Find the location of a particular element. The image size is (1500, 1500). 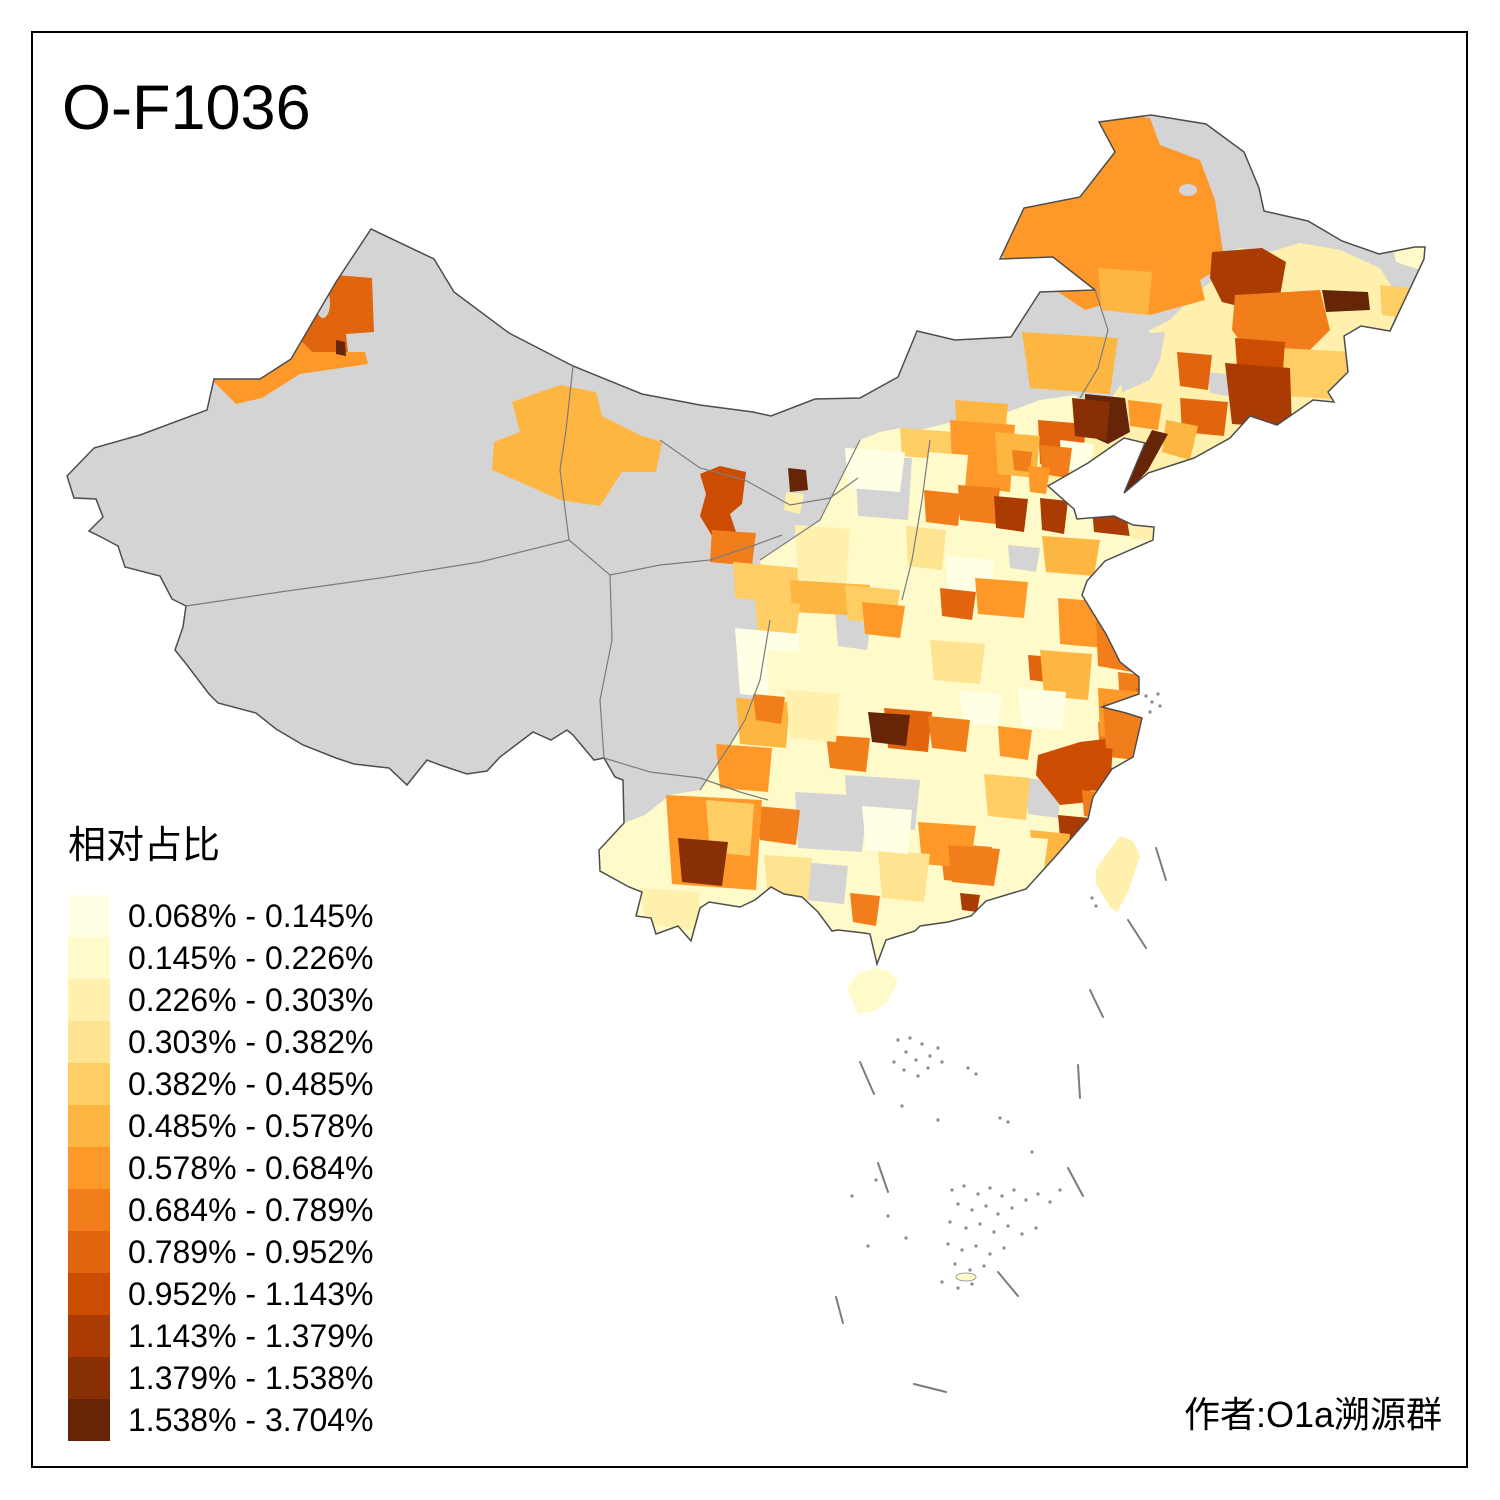

legend-item: 0.578% - 0.684% is located at coordinates (221, 1168).